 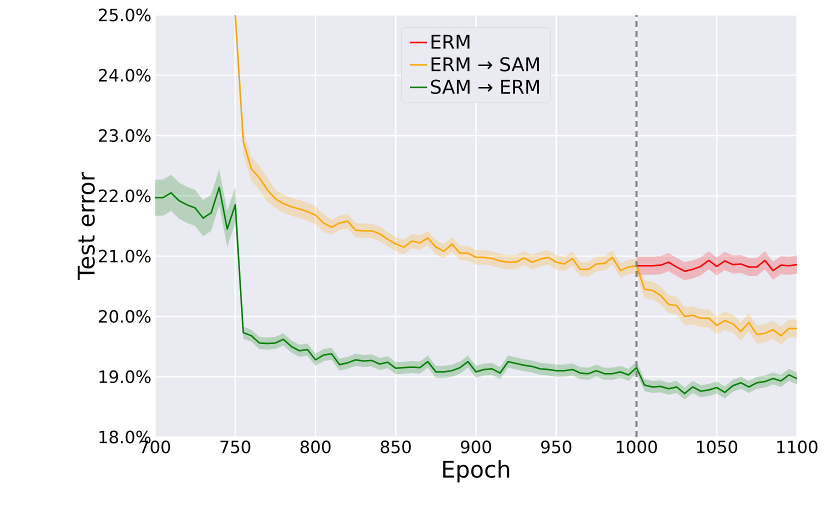 What do you see at coordinates (797, 447) in the screenshot?
I see `x-tick-label: 1100` at bounding box center [797, 447].